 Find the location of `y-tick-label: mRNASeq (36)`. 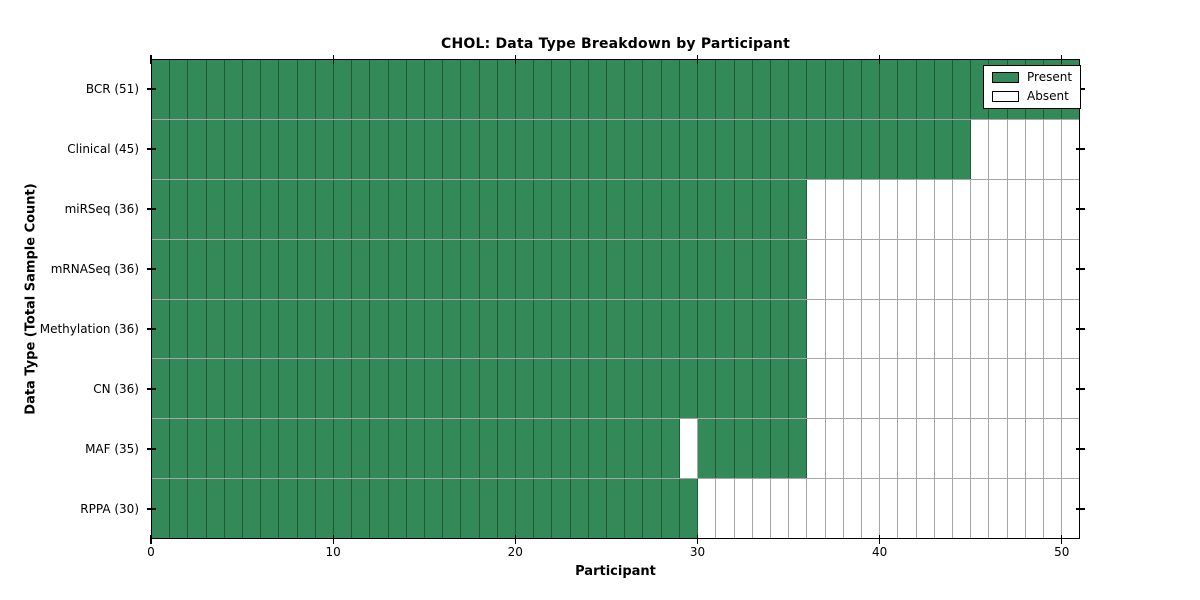

y-tick-label: mRNASeq (36) is located at coordinates (94, 269).